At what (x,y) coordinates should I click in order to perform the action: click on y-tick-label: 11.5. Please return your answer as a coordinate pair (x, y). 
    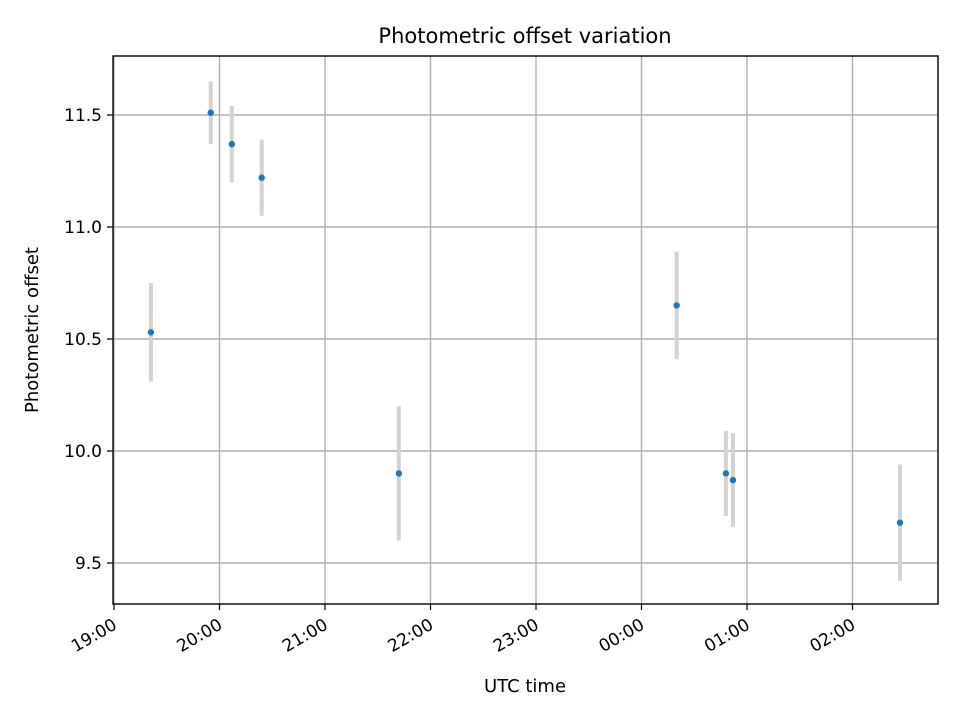
    Looking at the image, I should click on (83, 116).